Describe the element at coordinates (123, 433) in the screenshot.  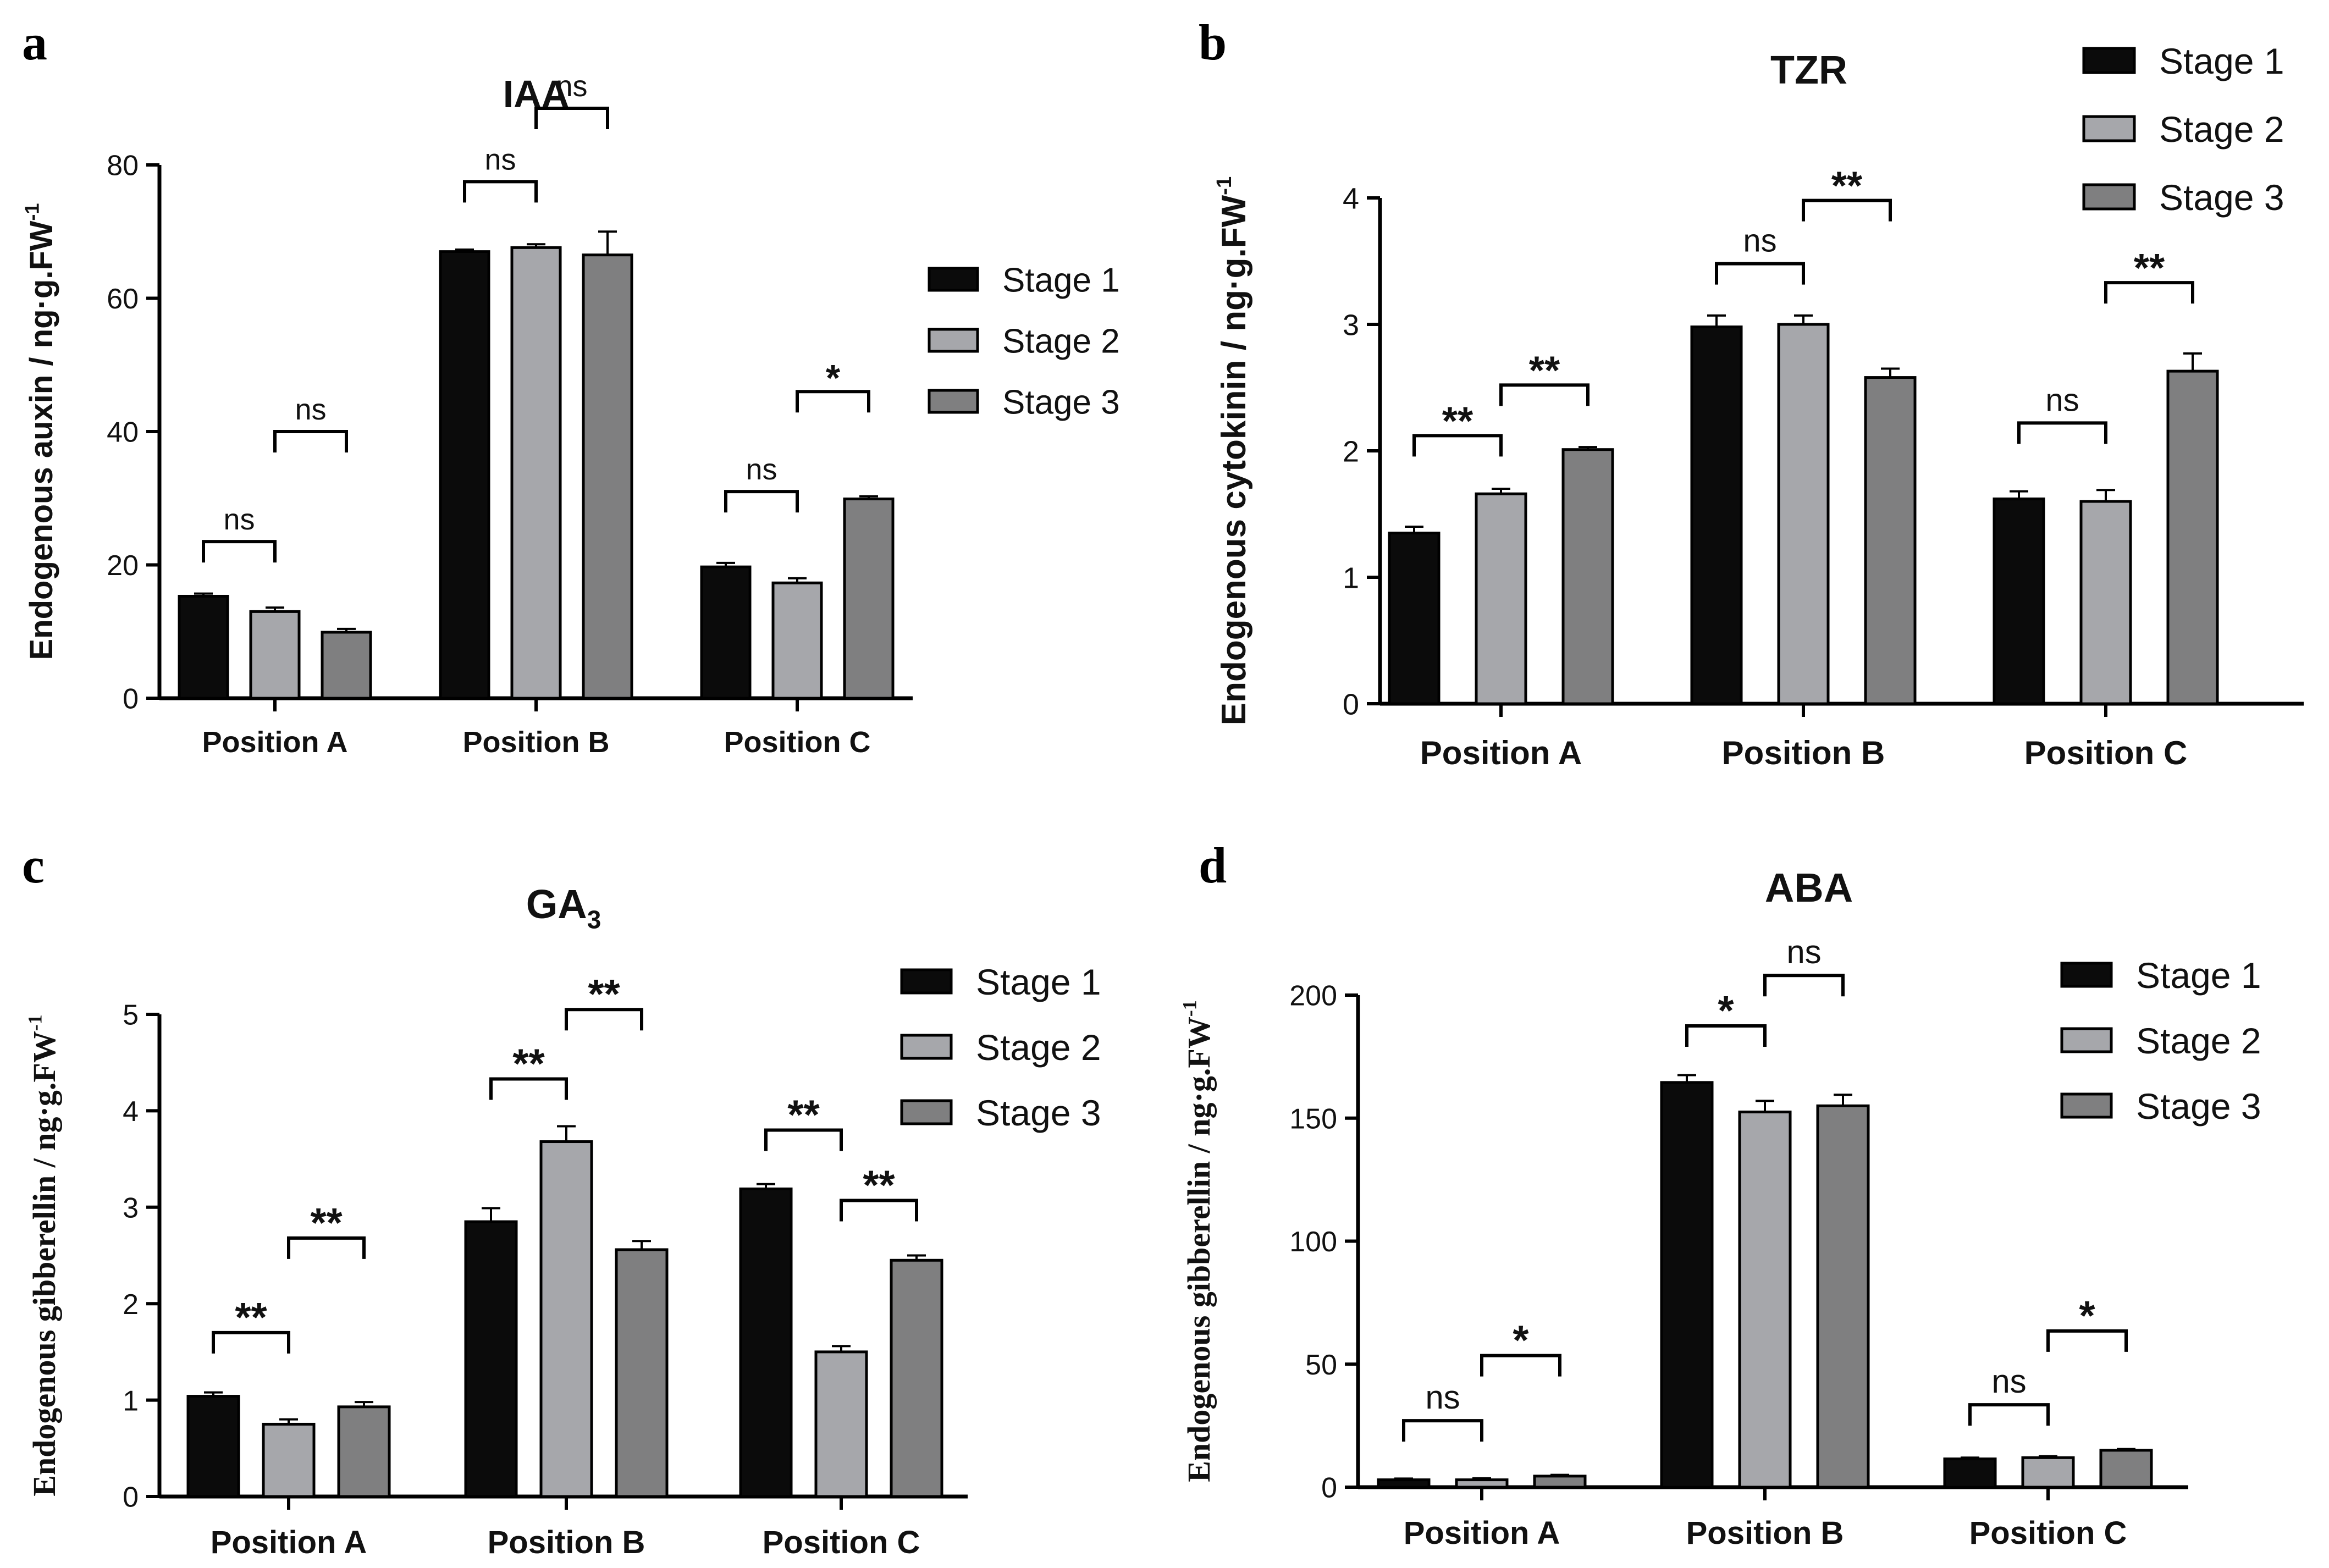
I see `y-tick-label: 40` at that location.